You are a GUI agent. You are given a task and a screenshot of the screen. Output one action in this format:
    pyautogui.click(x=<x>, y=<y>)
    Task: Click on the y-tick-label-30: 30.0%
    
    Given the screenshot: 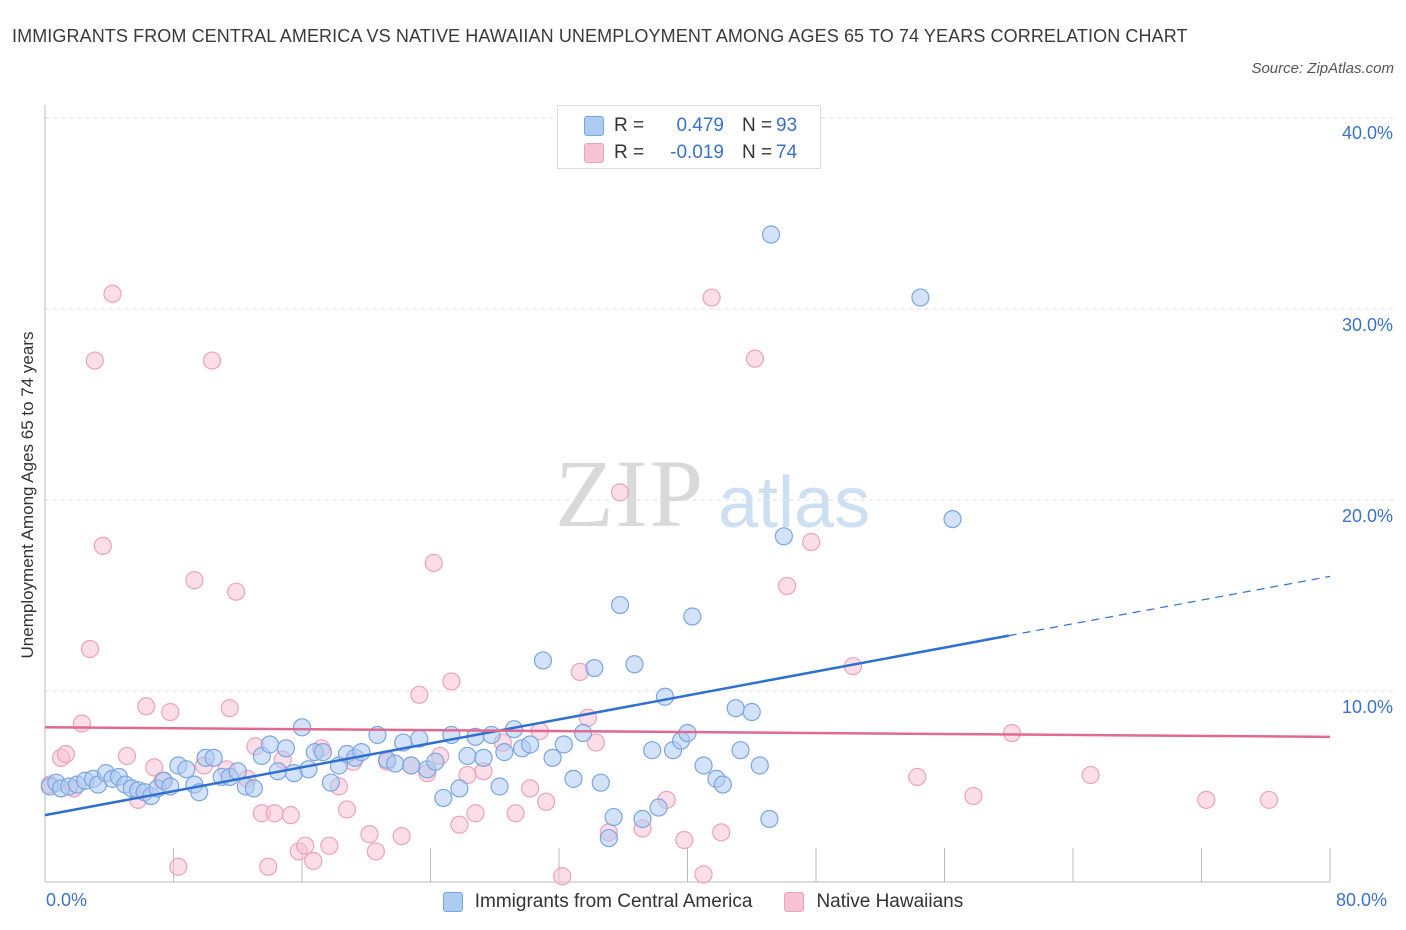 What is the action you would take?
    pyautogui.click(x=1367, y=325)
    